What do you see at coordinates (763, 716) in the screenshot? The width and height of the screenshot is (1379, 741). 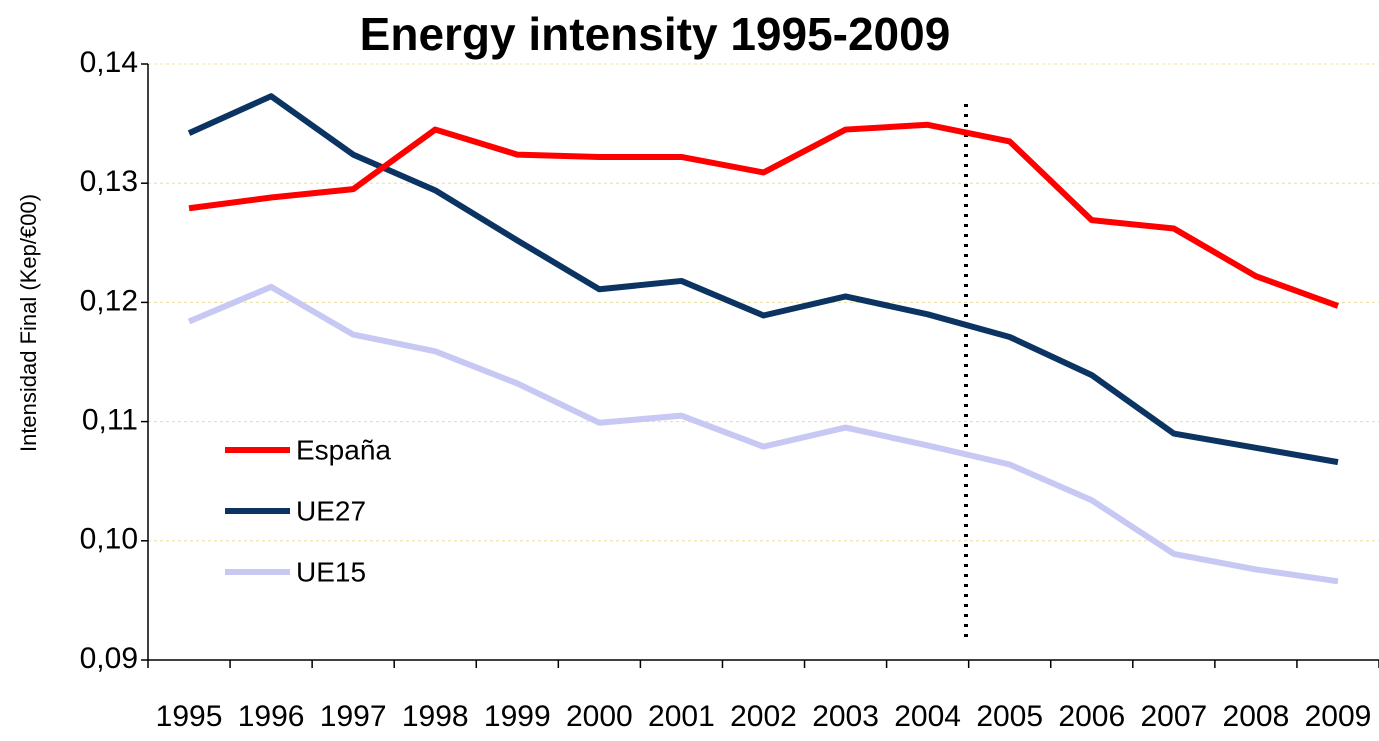 I see `x-tick-label: 2002` at bounding box center [763, 716].